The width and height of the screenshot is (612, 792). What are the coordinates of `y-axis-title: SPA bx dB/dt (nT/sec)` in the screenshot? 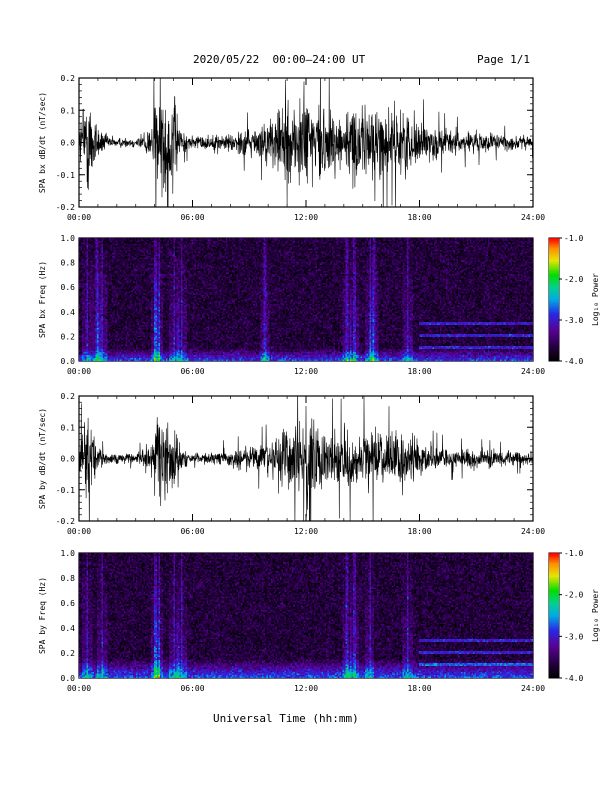 It's located at (42, 142).